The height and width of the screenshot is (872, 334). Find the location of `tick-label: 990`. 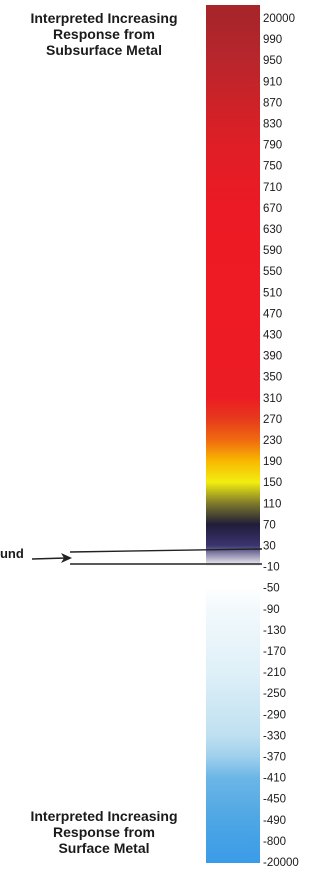

tick-label: 990 is located at coordinates (272, 40).